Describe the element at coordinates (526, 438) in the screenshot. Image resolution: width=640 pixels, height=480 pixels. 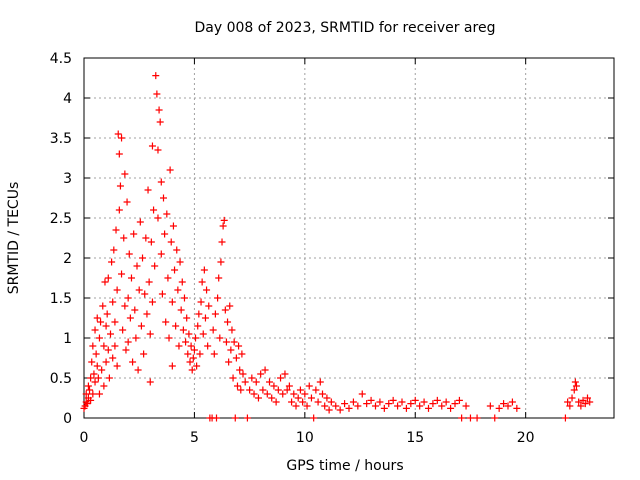
I see `x-tick-label: 20` at that location.